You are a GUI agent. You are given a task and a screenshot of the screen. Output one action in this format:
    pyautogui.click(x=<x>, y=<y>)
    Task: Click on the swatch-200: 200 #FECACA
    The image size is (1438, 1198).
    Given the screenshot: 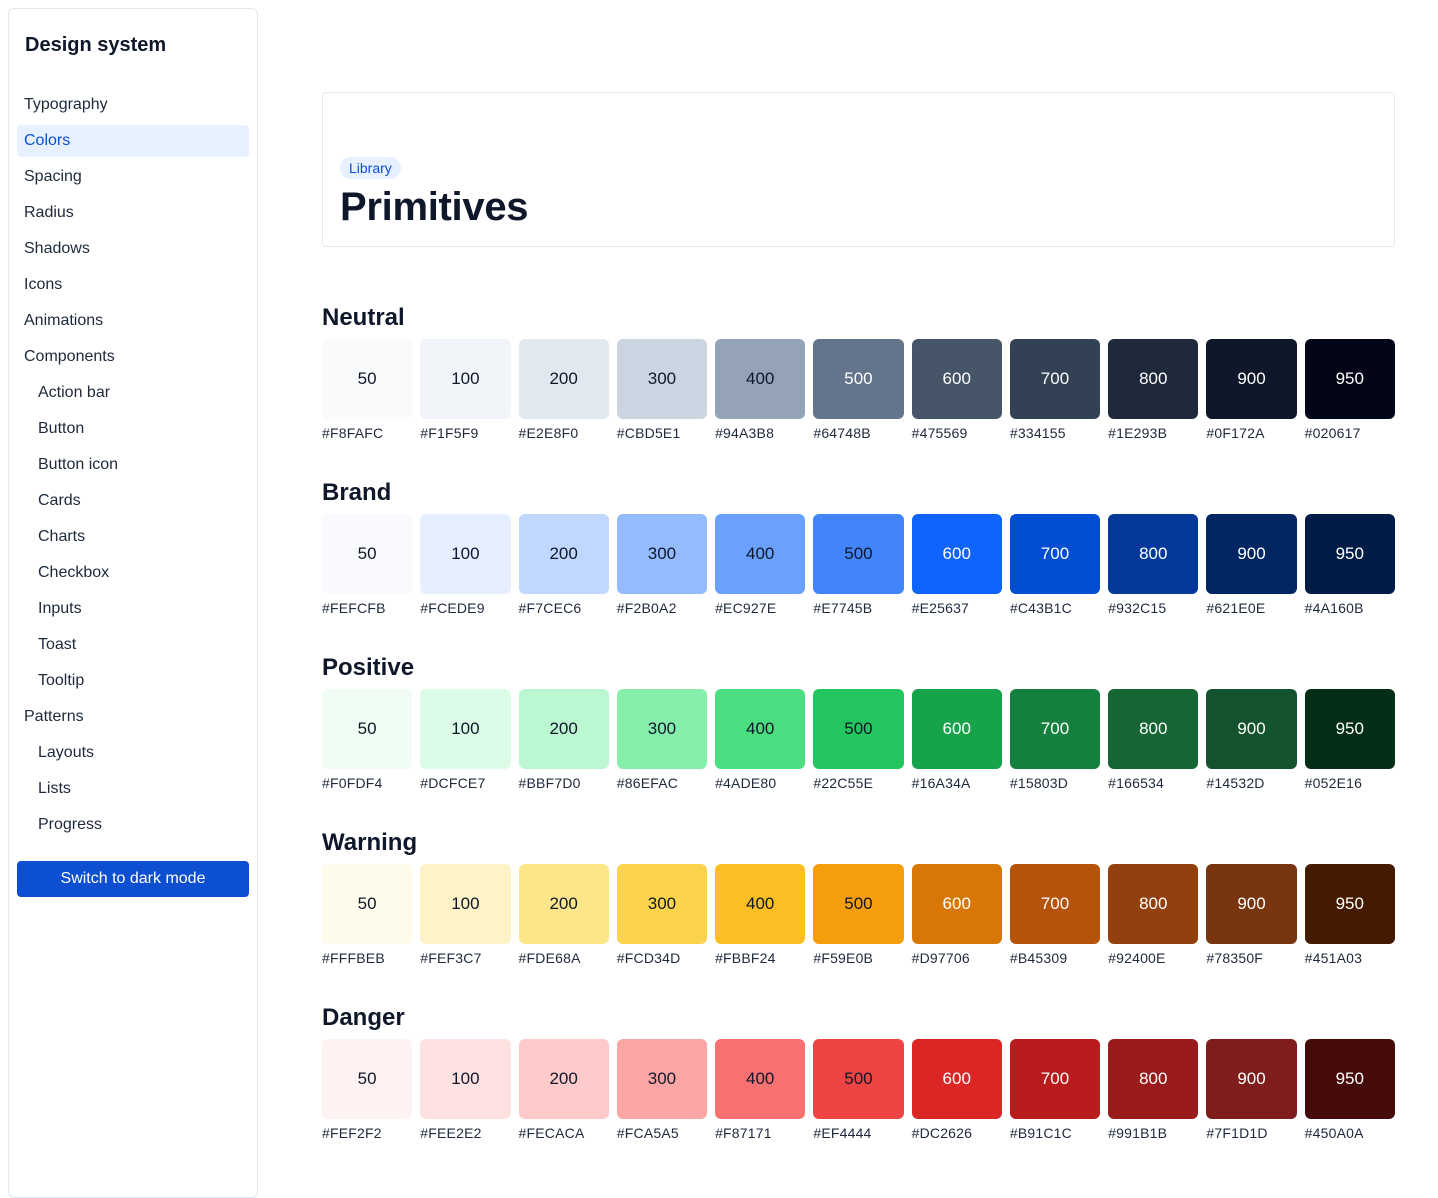 What is the action you would take?
    pyautogui.click(x=563, y=1090)
    